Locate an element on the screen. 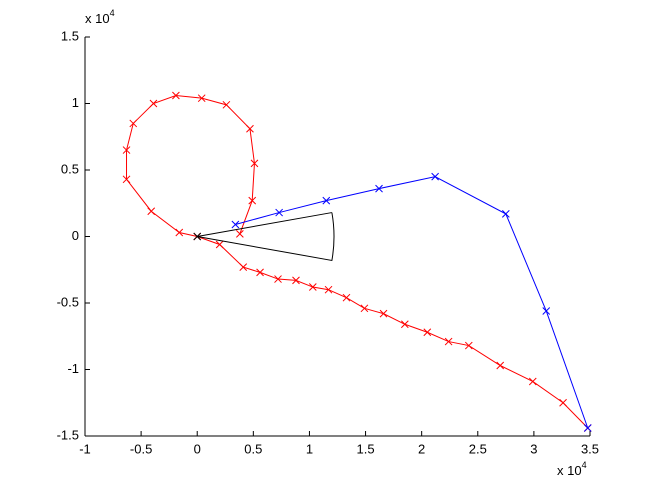  y-tick-label: 1.5 is located at coordinates (70, 35).